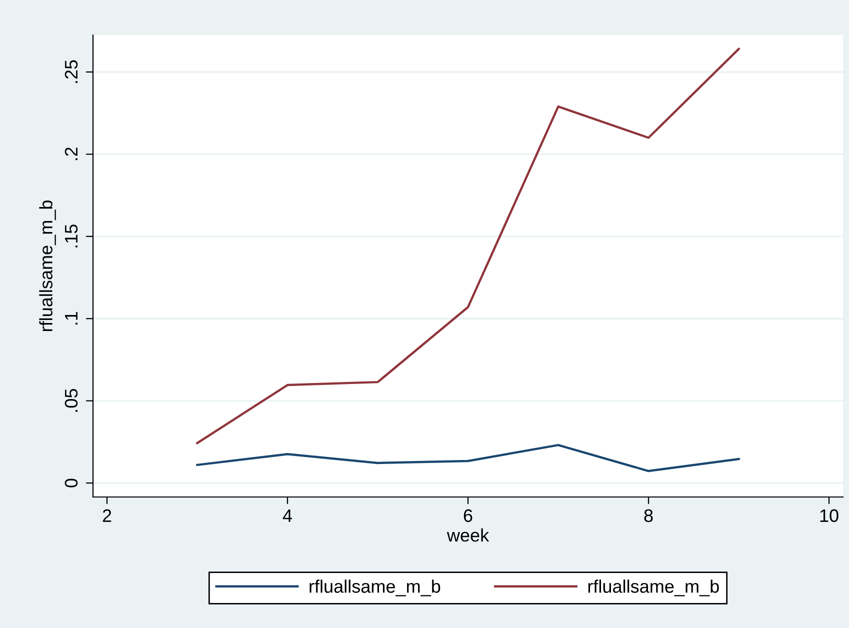  What do you see at coordinates (468, 535) in the screenshot?
I see `x-axis-title: week` at bounding box center [468, 535].